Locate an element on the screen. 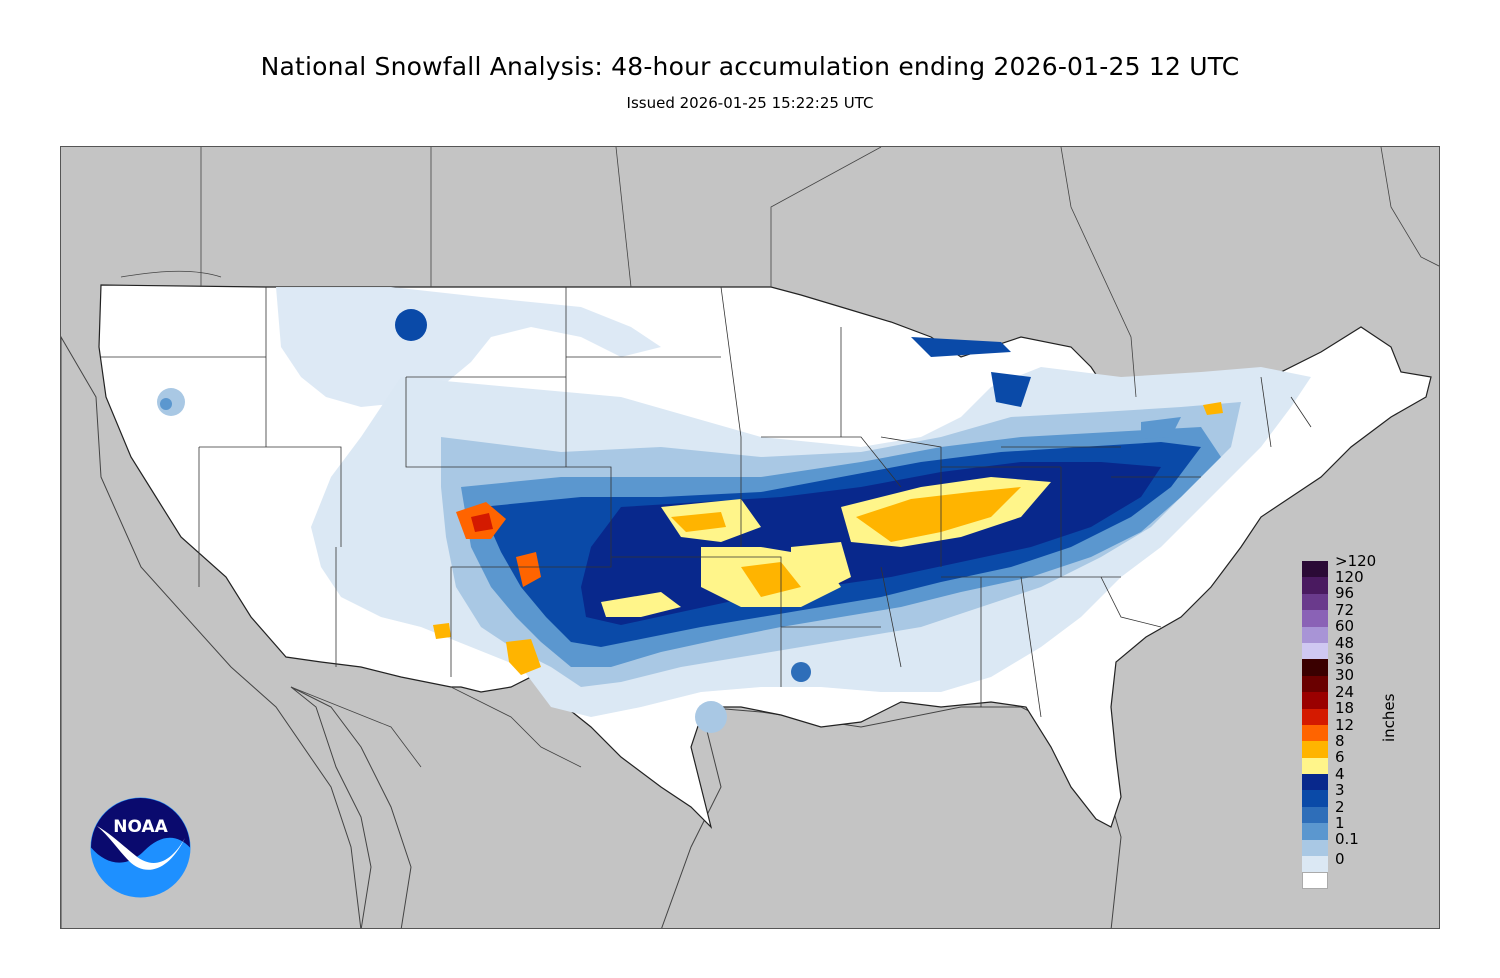 The height and width of the screenshot is (978, 1500). colorbar-label: >120 is located at coordinates (1356, 560).